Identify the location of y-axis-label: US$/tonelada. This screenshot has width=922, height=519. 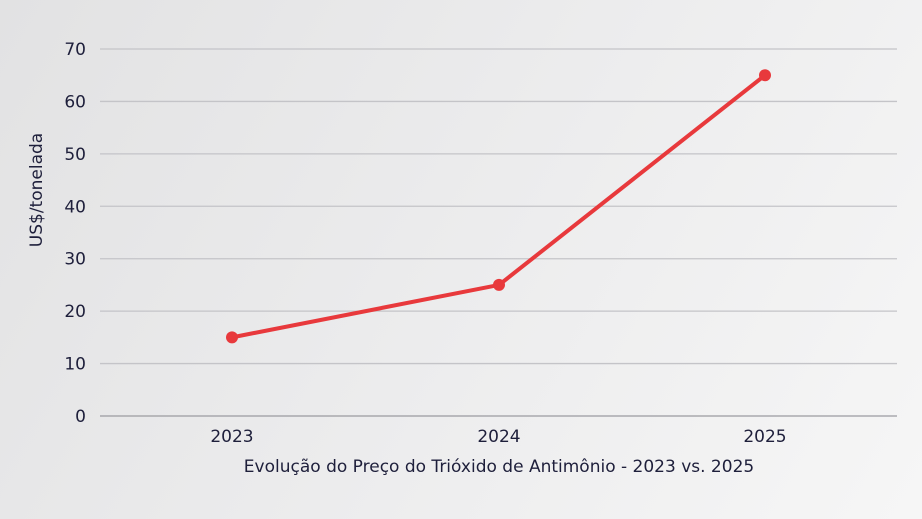
(37, 190).